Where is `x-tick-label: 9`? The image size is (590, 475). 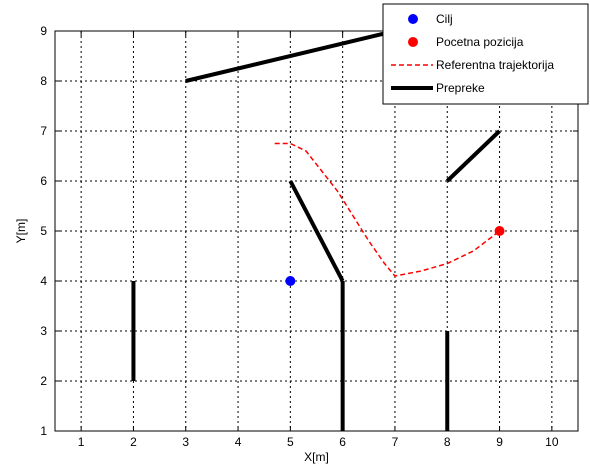 x-tick-label: 9 is located at coordinates (499, 442).